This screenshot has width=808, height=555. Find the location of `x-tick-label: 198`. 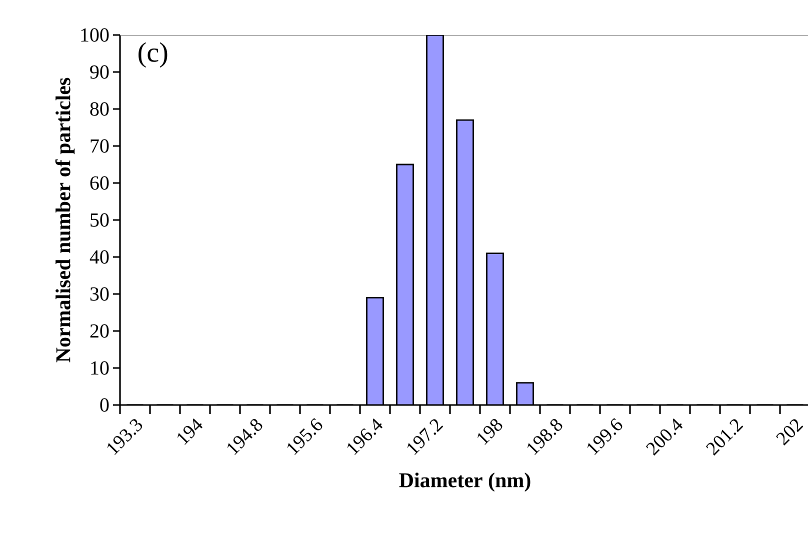

x-tick-label: 198 is located at coordinates (490, 432).